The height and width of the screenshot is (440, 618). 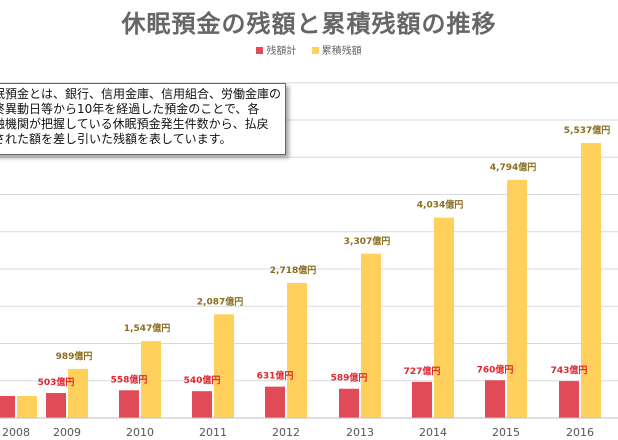 I want to click on x-tick-label-2010: 2010, so click(x=140, y=432).